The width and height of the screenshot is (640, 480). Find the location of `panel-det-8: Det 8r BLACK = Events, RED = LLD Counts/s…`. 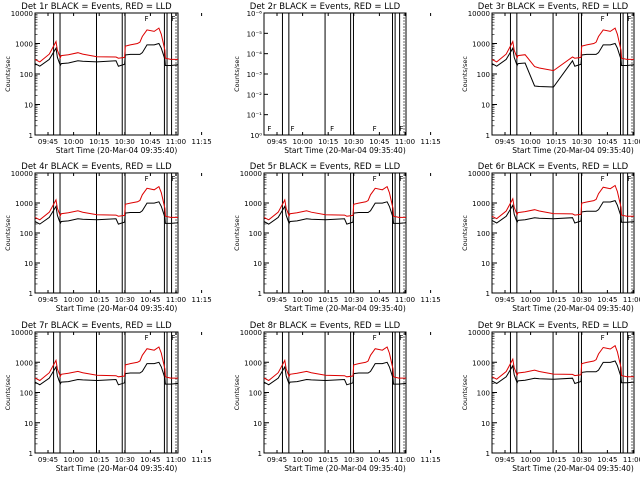

panel-det-8: Det 8r BLACK = Events, RED = LLD Counts/s… is located at coordinates (337, 397).